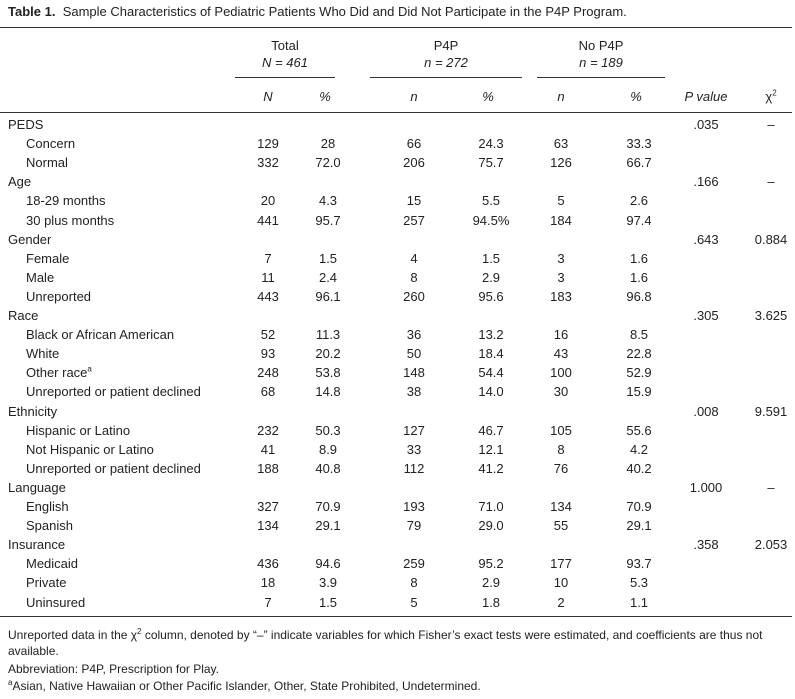 This screenshot has width=795, height=699. Describe the element at coordinates (396, 27) in the screenshot. I see `top-rule` at that location.